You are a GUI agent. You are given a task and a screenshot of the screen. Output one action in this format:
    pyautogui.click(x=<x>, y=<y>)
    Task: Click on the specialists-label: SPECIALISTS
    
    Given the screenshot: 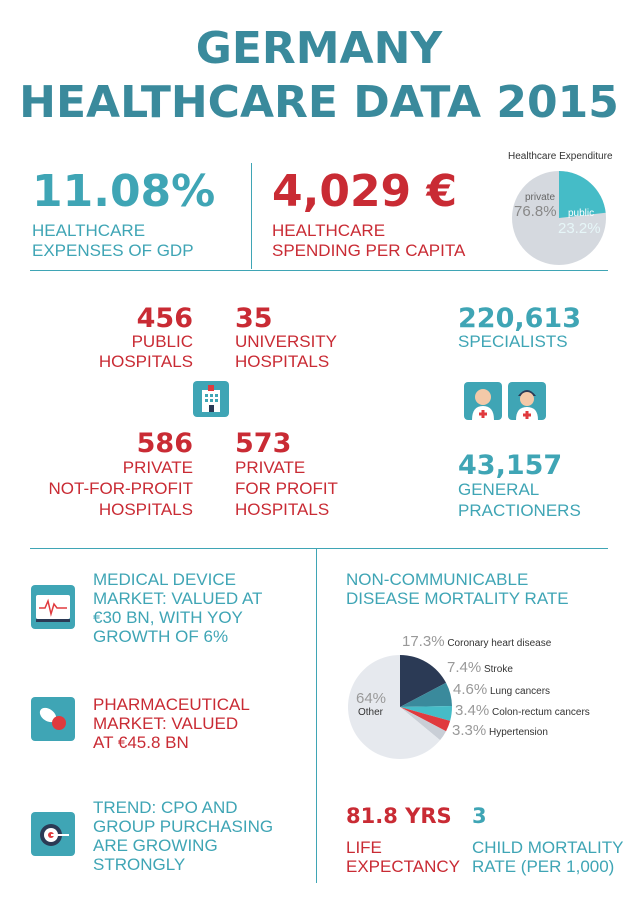 What is the action you would take?
    pyautogui.click(x=513, y=341)
    